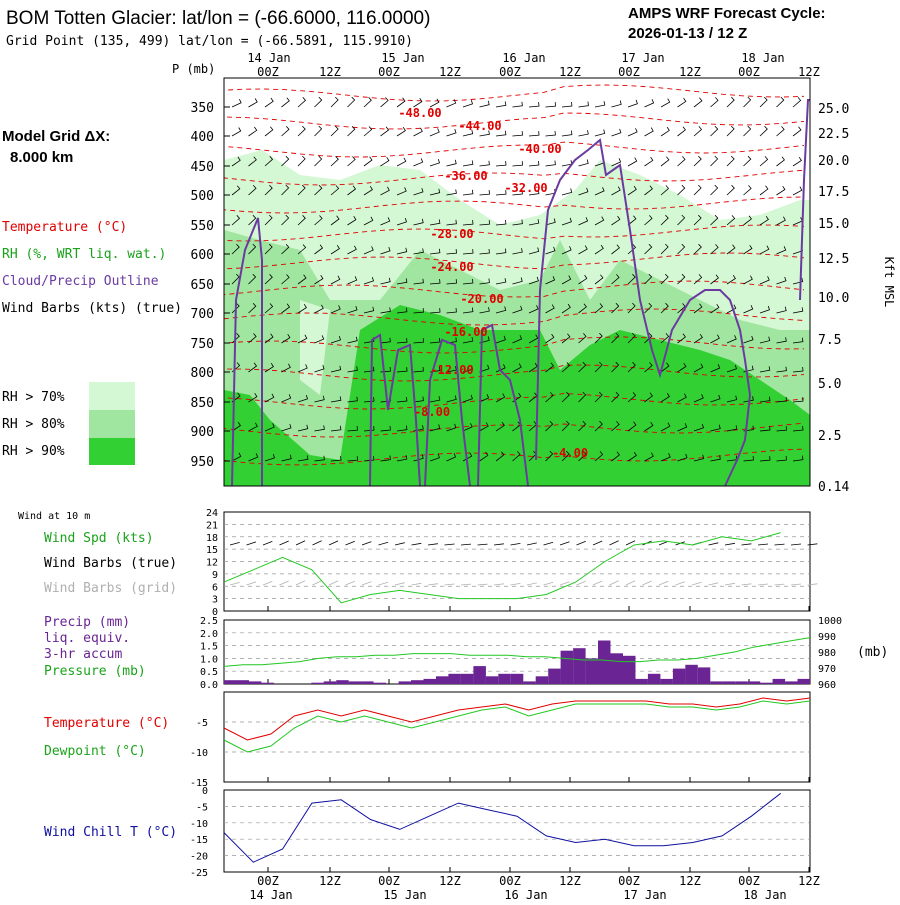 The height and width of the screenshot is (905, 900). I want to click on height-tick: 15.0, so click(833, 224).